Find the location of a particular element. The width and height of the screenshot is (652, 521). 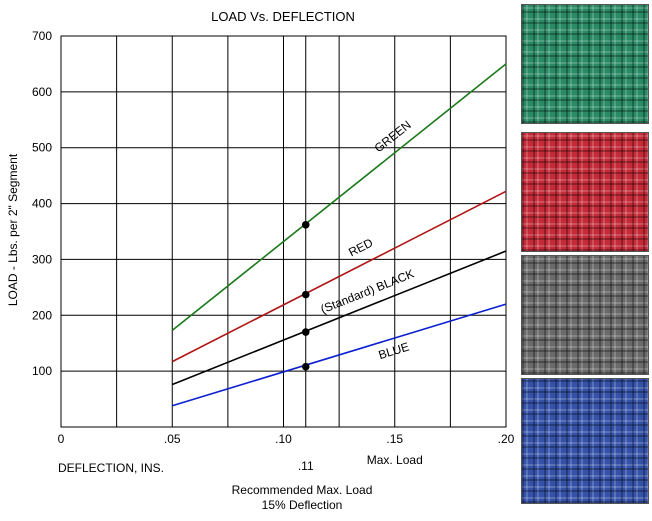

series-label: RED is located at coordinates (360, 247).